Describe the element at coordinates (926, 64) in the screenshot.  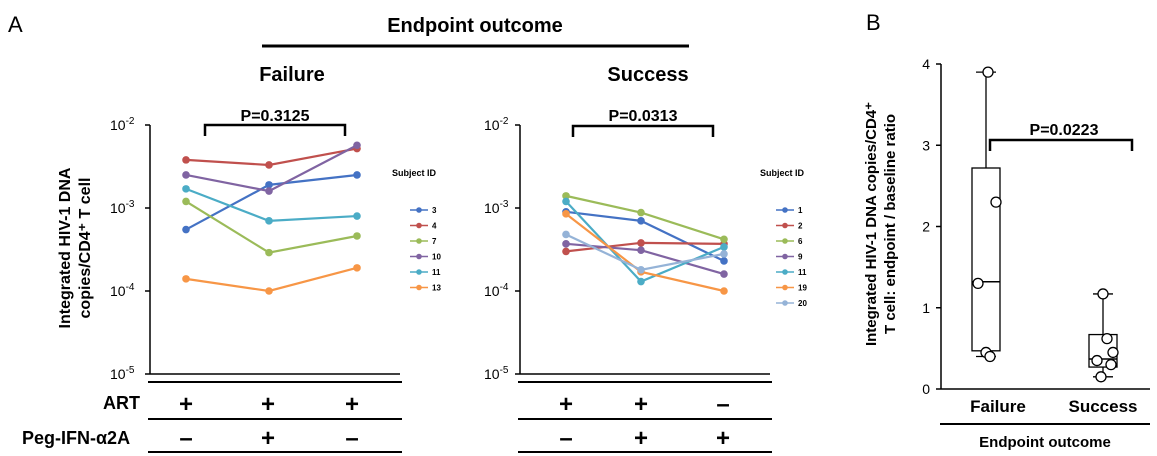
I see `y-tick-label: 4` at that location.